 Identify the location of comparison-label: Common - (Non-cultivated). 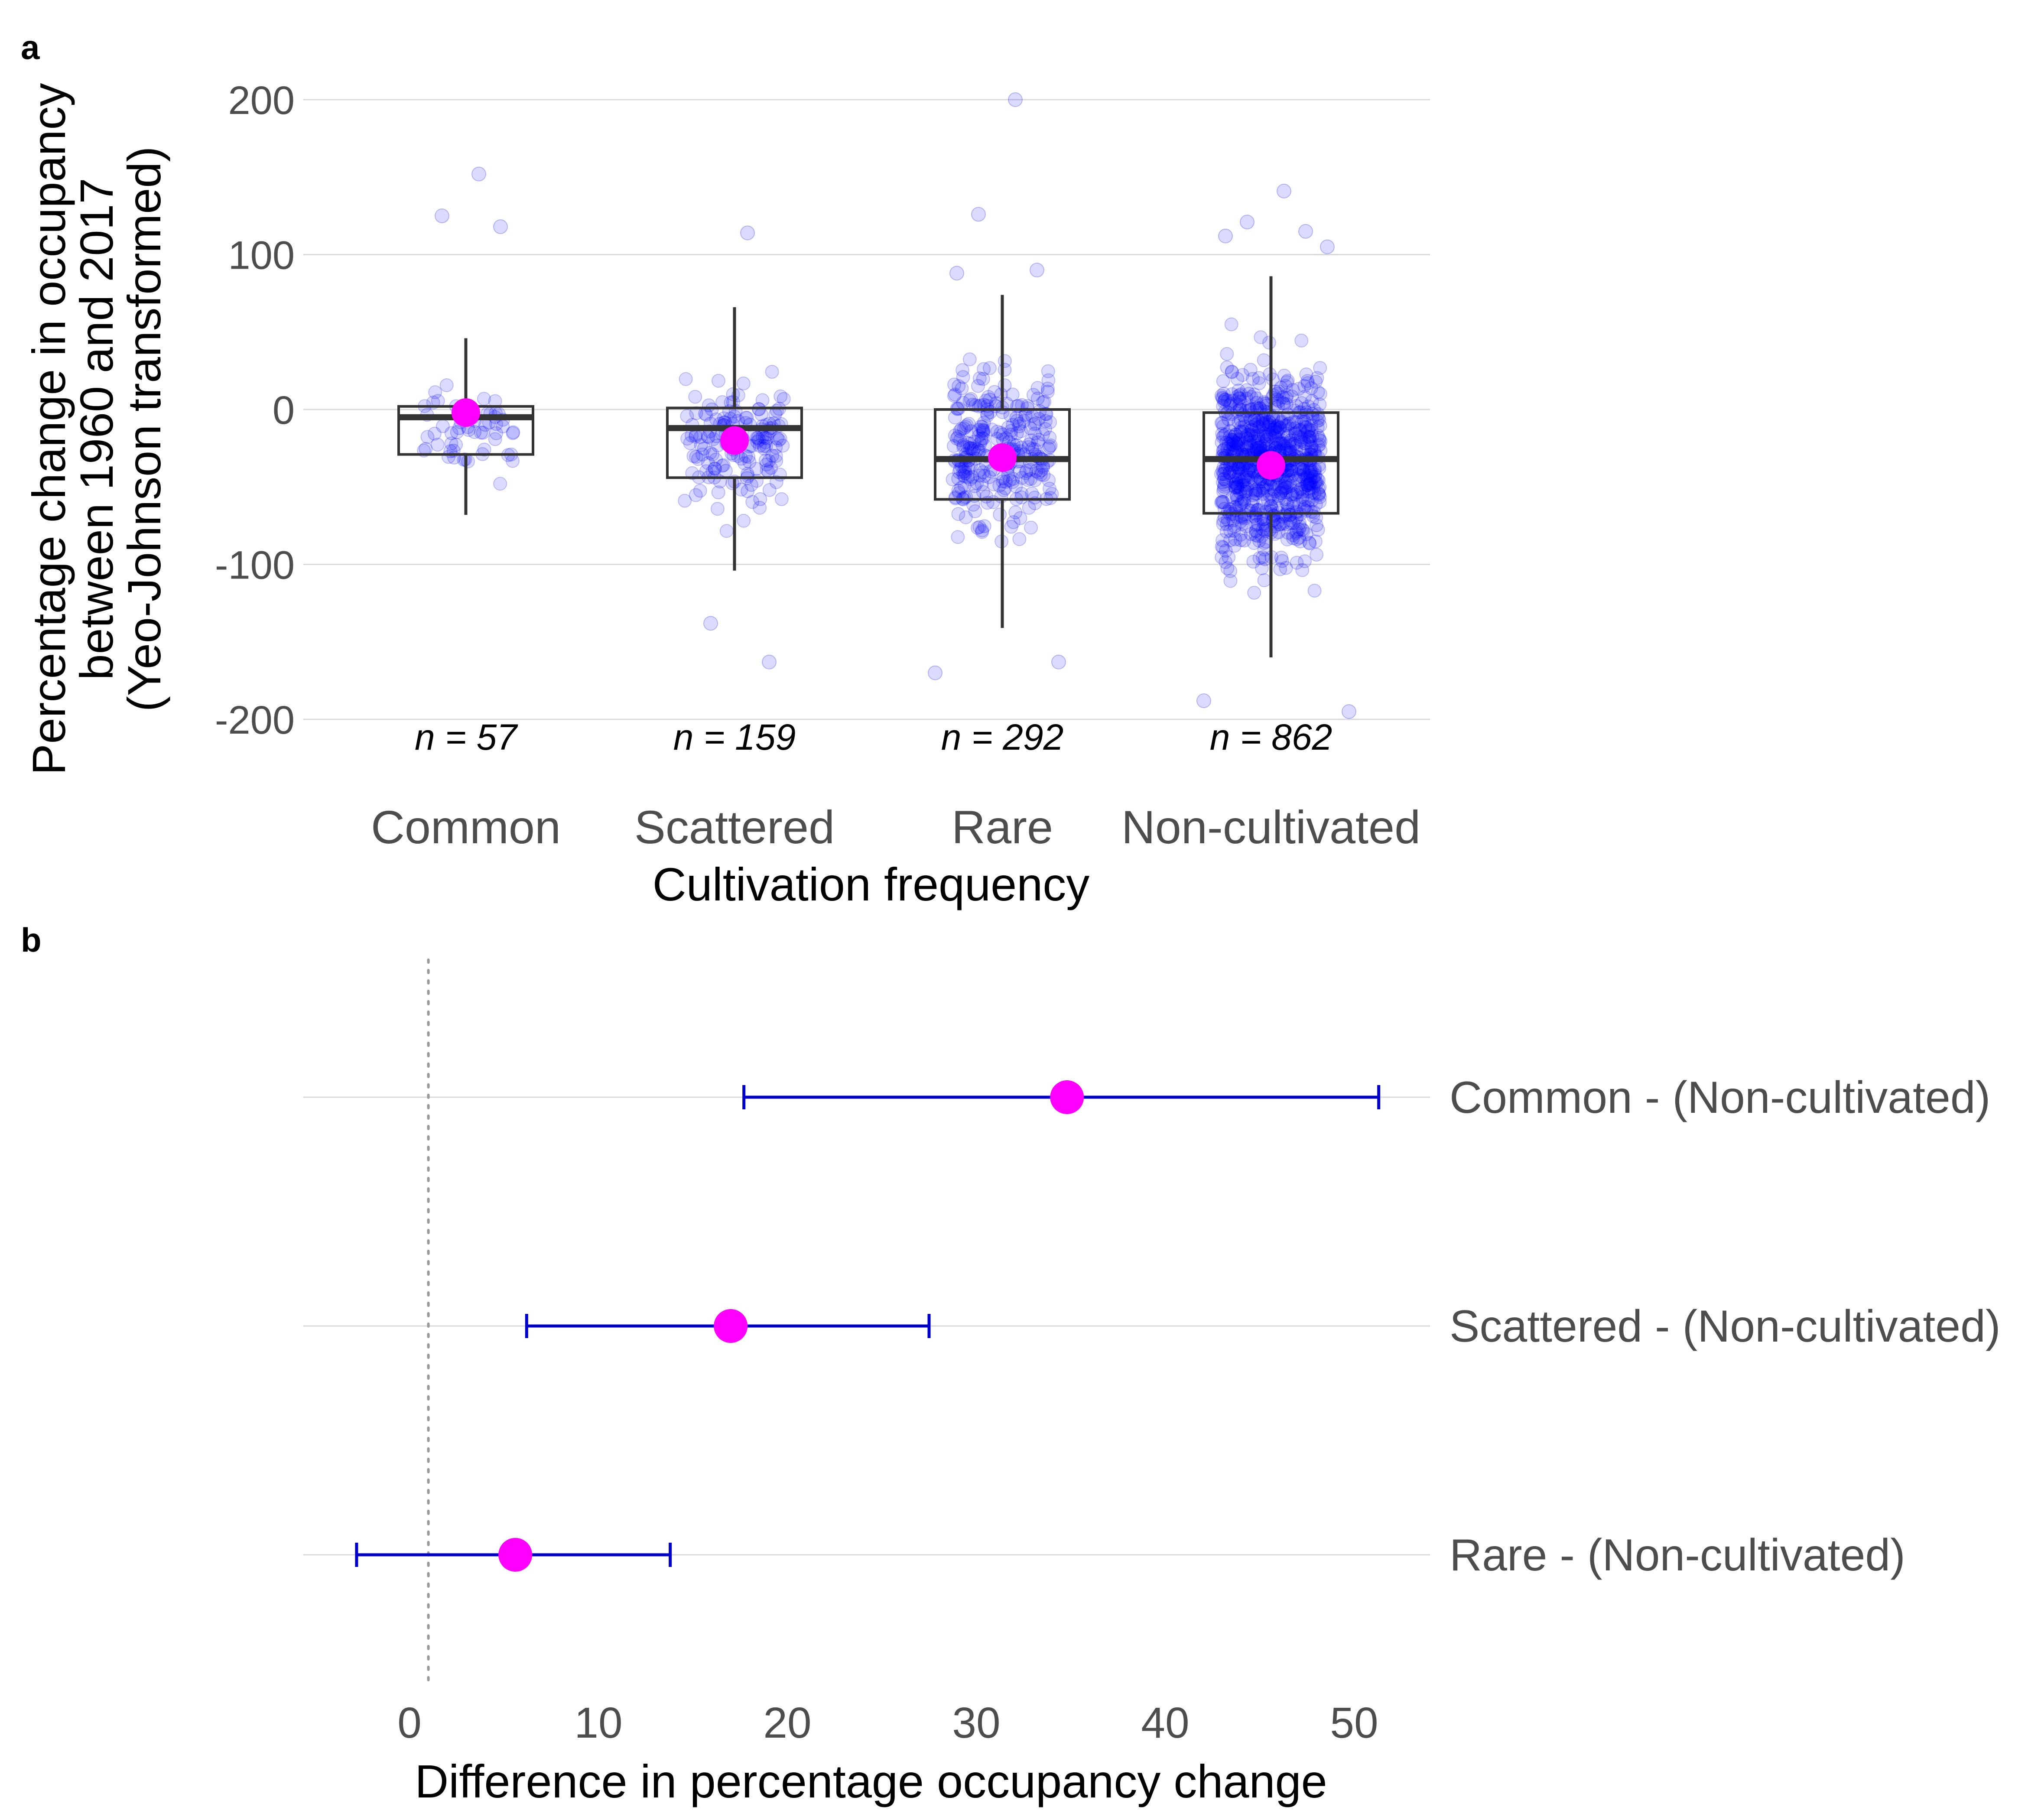
(1720, 1097).